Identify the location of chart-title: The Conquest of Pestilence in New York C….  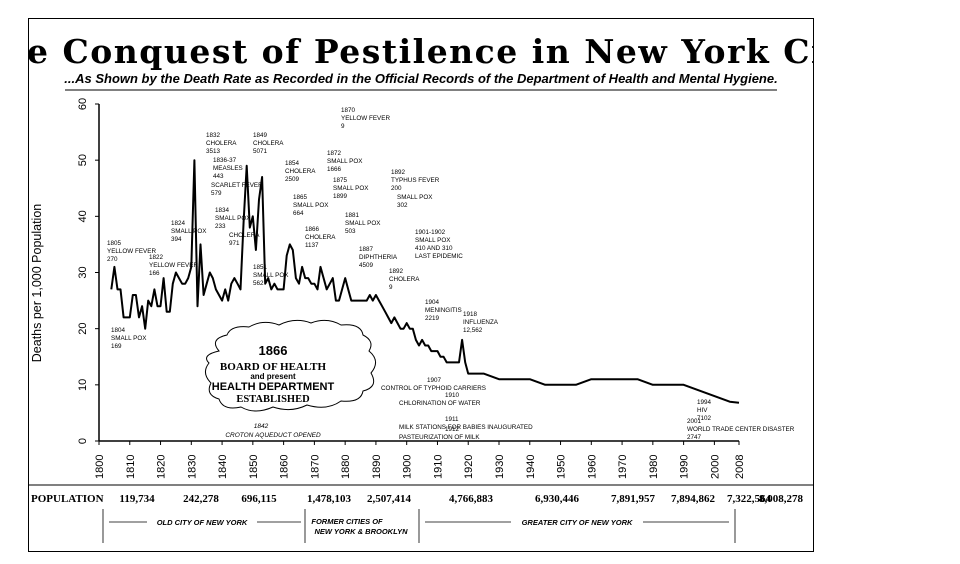
(421, 51).